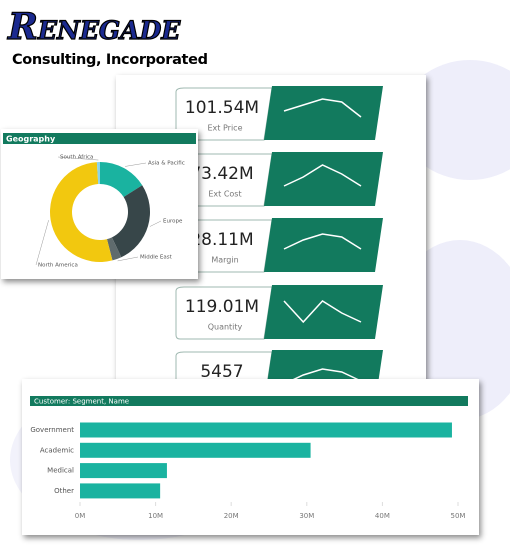 Image resolution: width=510 pixels, height=560 pixels. Describe the element at coordinates (382, 516) in the screenshot. I see `x-tick-label: 40M` at that location.